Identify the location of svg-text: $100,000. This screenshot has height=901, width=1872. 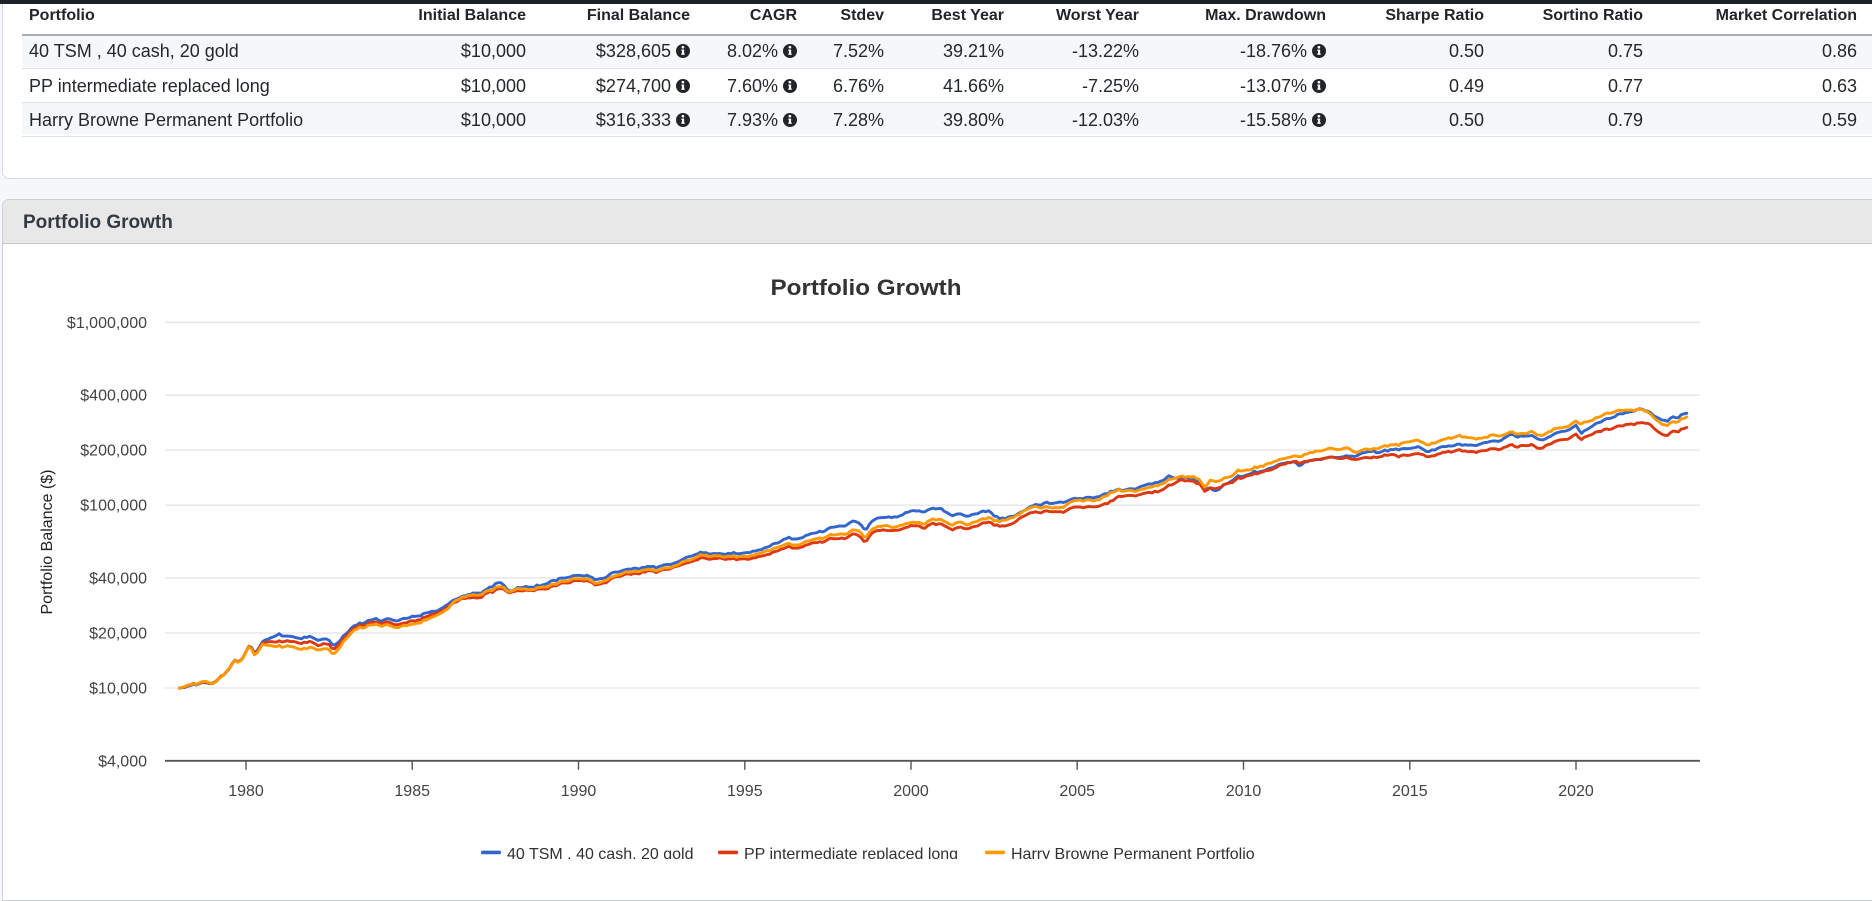
(113, 506).